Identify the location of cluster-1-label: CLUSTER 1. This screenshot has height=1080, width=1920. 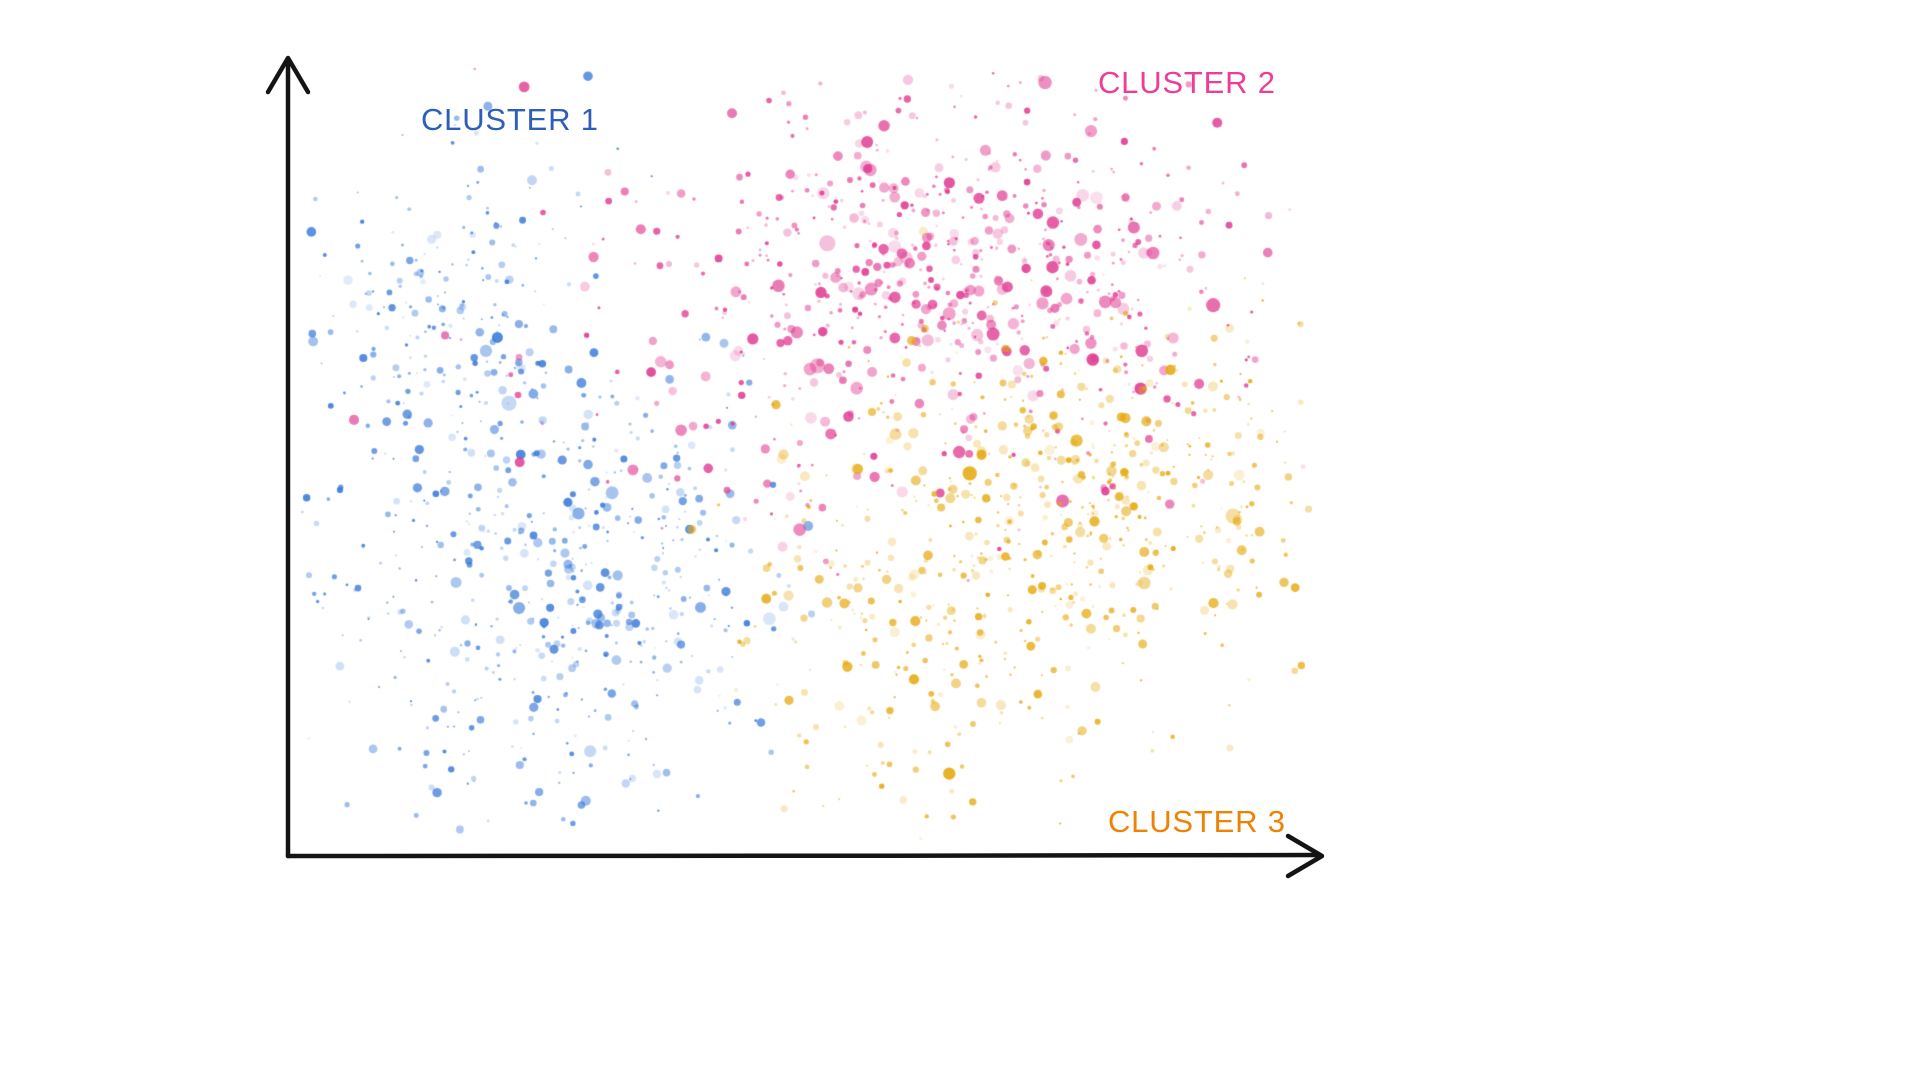
(510, 119).